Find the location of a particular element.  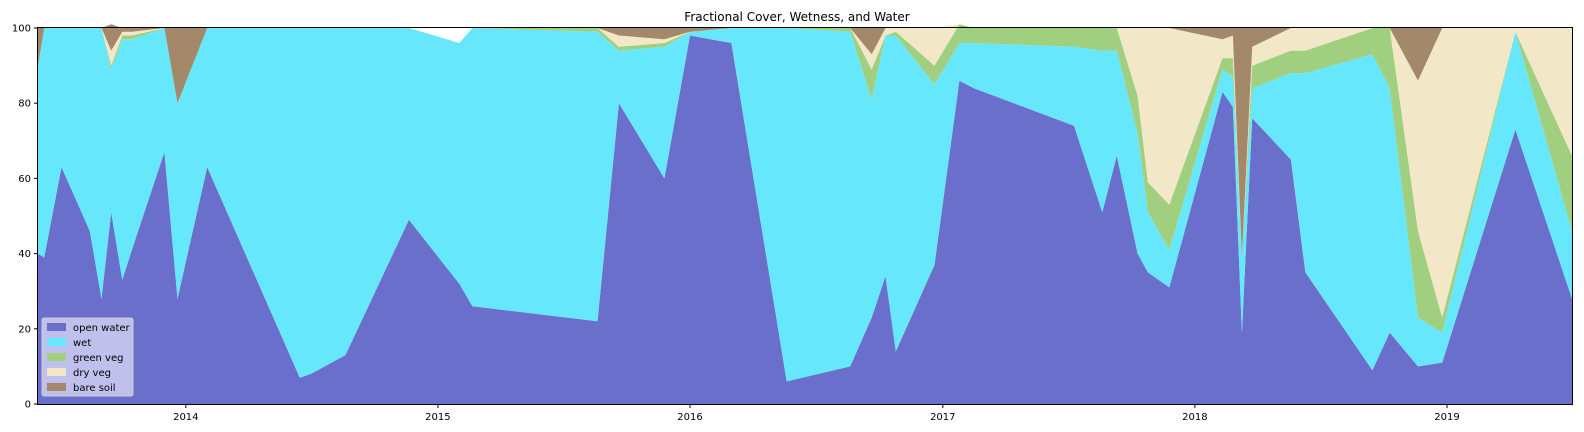

y-tick-label: 40 is located at coordinates (24, 254).